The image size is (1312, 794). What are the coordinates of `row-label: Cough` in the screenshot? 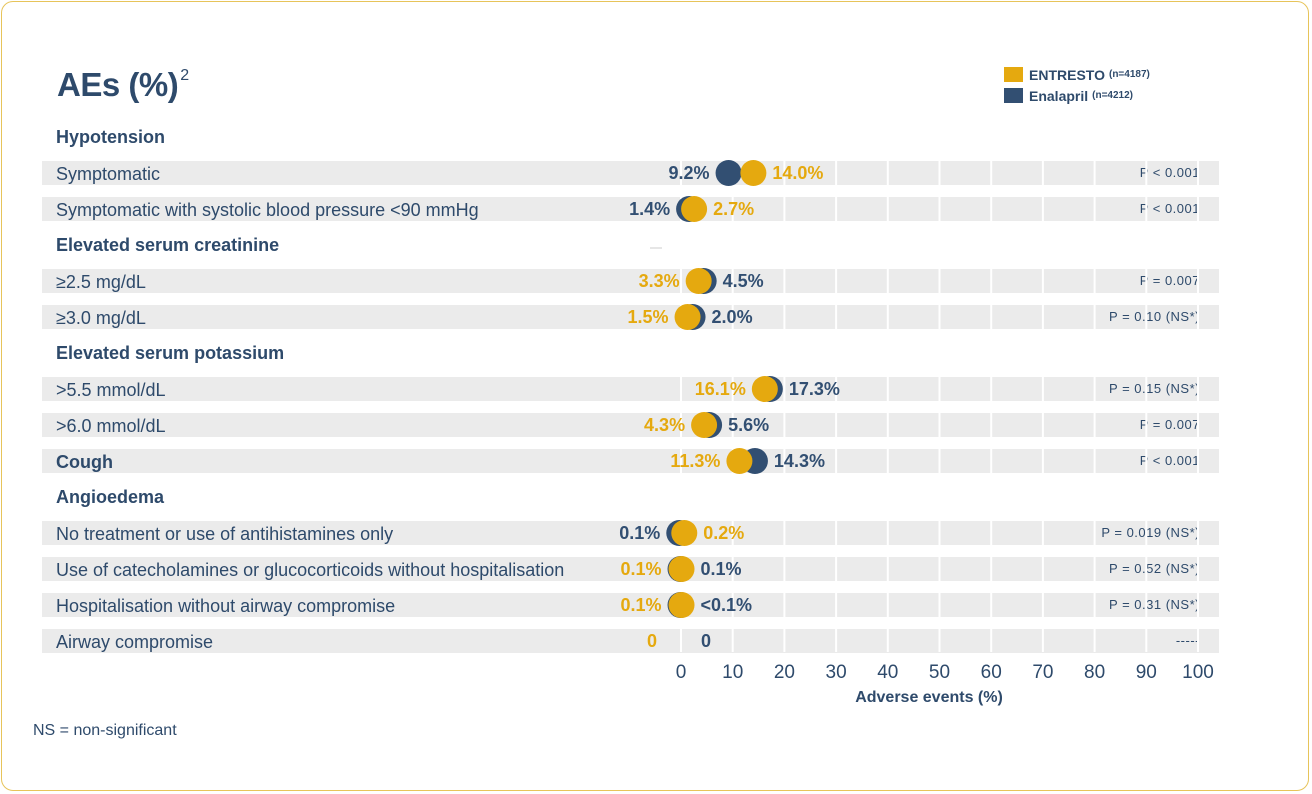 It's located at (84, 462).